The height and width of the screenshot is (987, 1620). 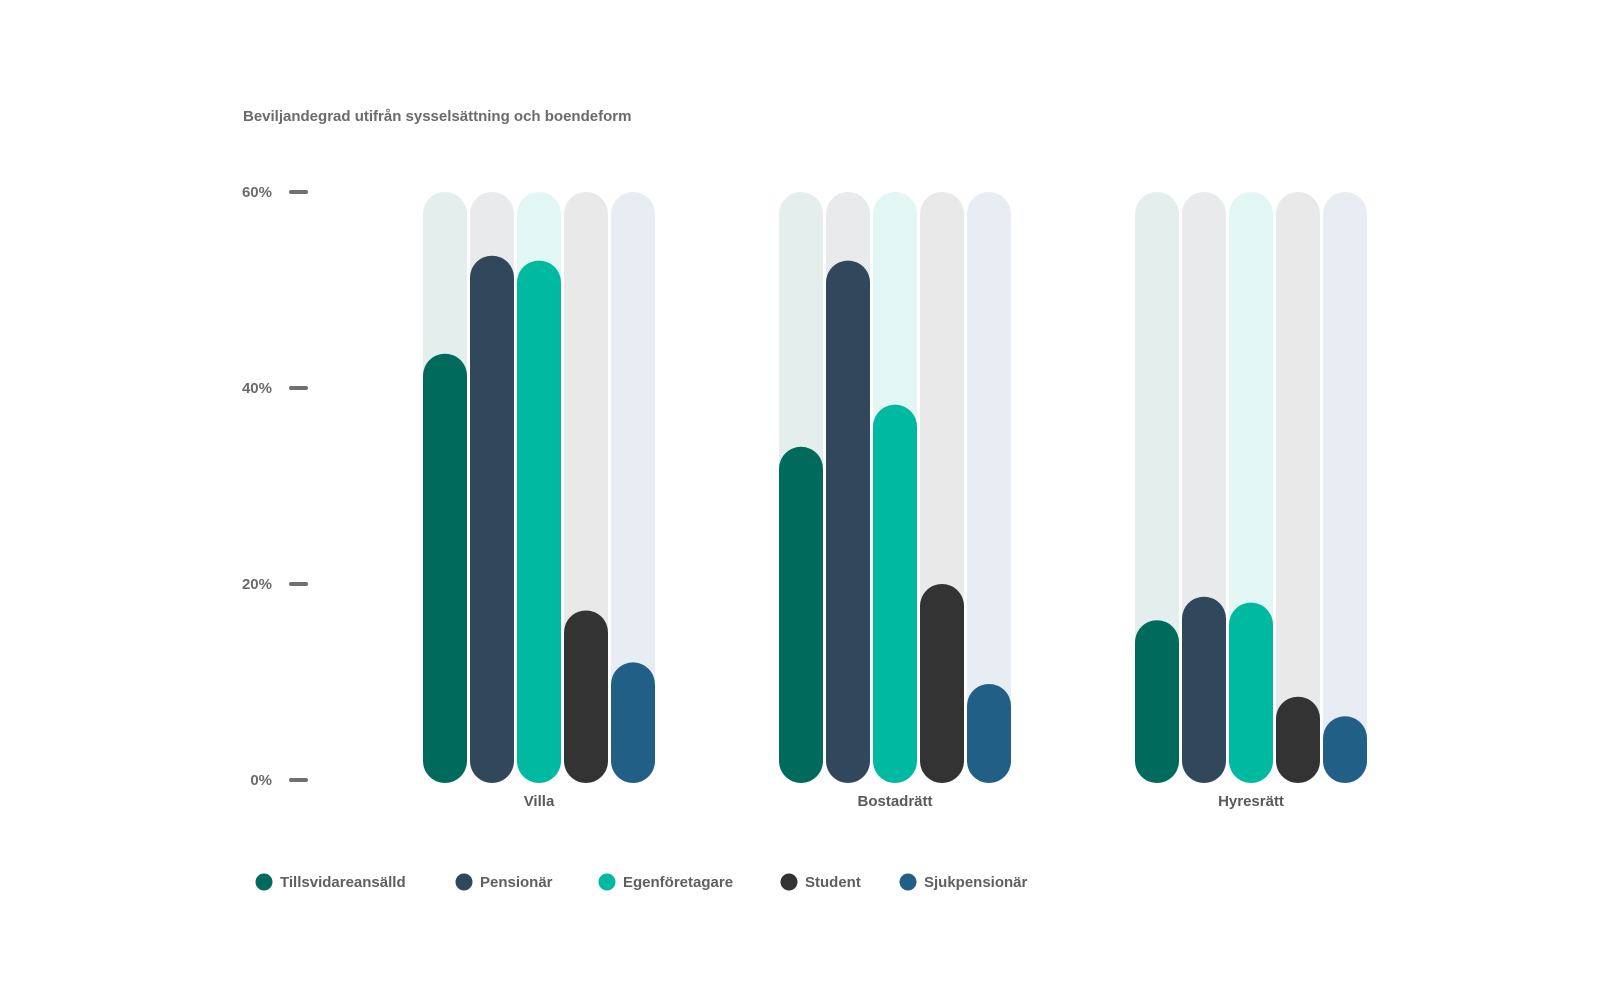 I want to click on legend-label: Pensionär, so click(x=516, y=882).